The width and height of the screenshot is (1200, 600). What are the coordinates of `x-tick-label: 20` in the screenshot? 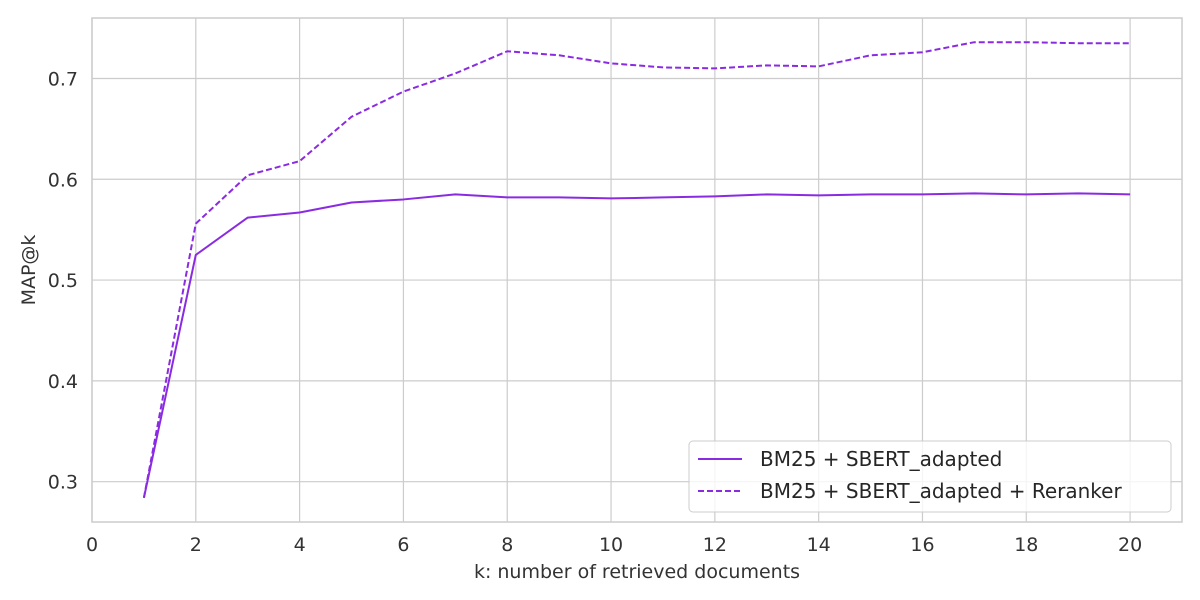 It's located at (1130, 545).